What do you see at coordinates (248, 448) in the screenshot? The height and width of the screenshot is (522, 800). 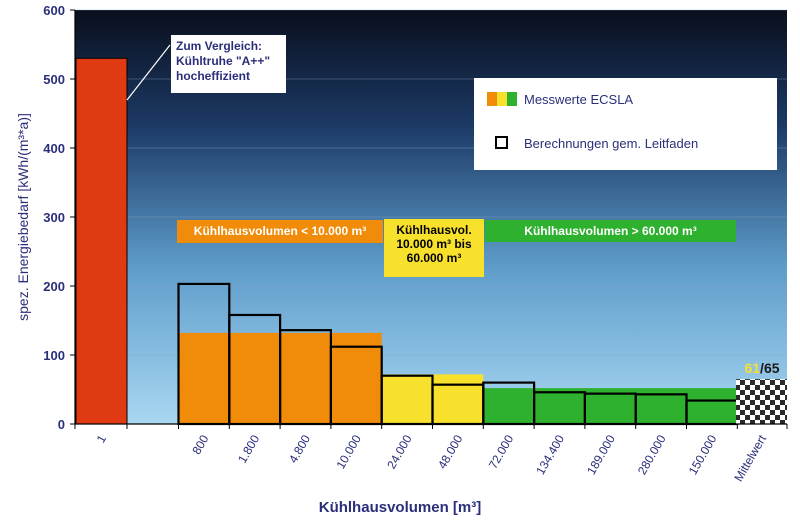 I see `x-tick-label: 1.800` at bounding box center [248, 448].